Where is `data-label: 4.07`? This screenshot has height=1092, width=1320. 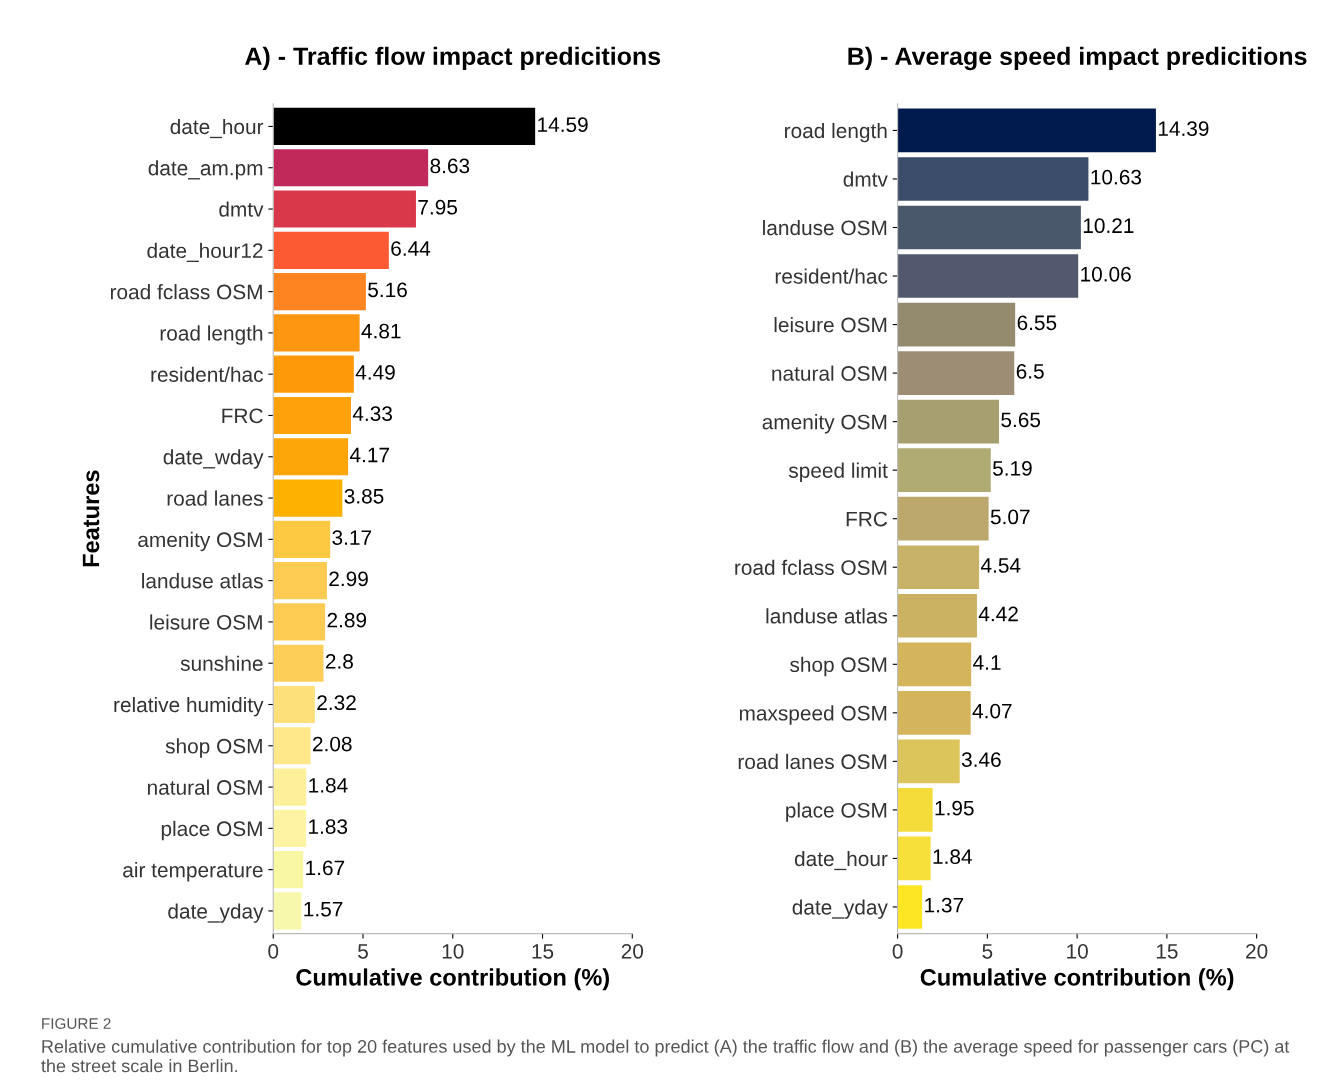 data-label: 4.07 is located at coordinates (992, 711).